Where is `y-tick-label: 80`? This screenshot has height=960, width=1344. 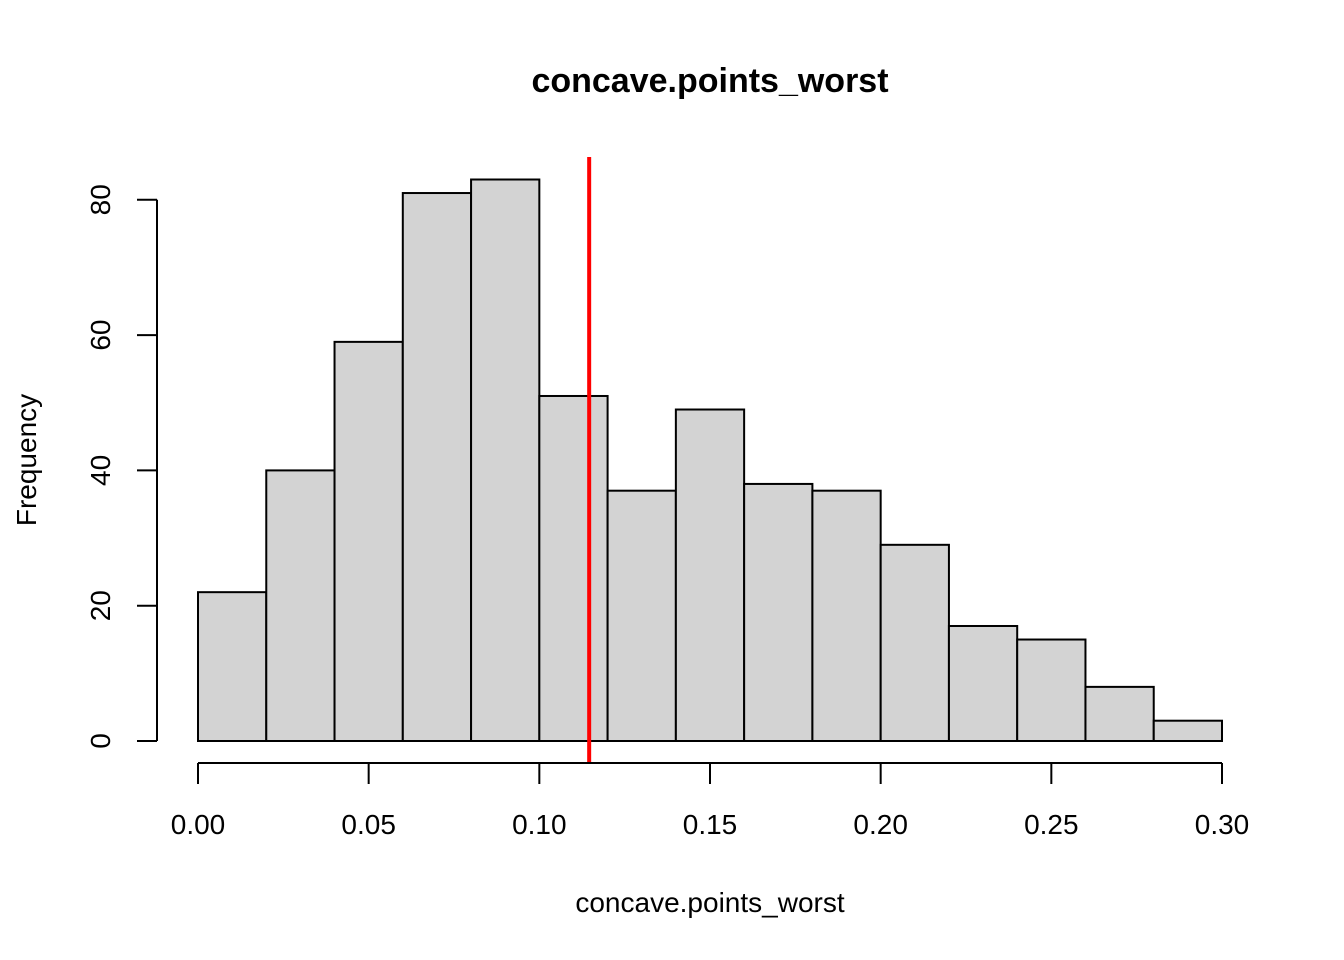
y-tick-label: 80 is located at coordinates (100, 199).